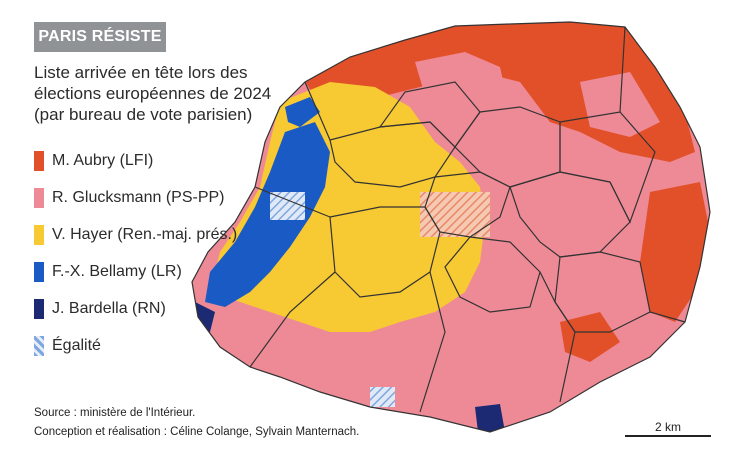 The height and width of the screenshot is (471, 755). Describe the element at coordinates (676, 351) in the screenshot. I see `east-bardella-spot` at that location.